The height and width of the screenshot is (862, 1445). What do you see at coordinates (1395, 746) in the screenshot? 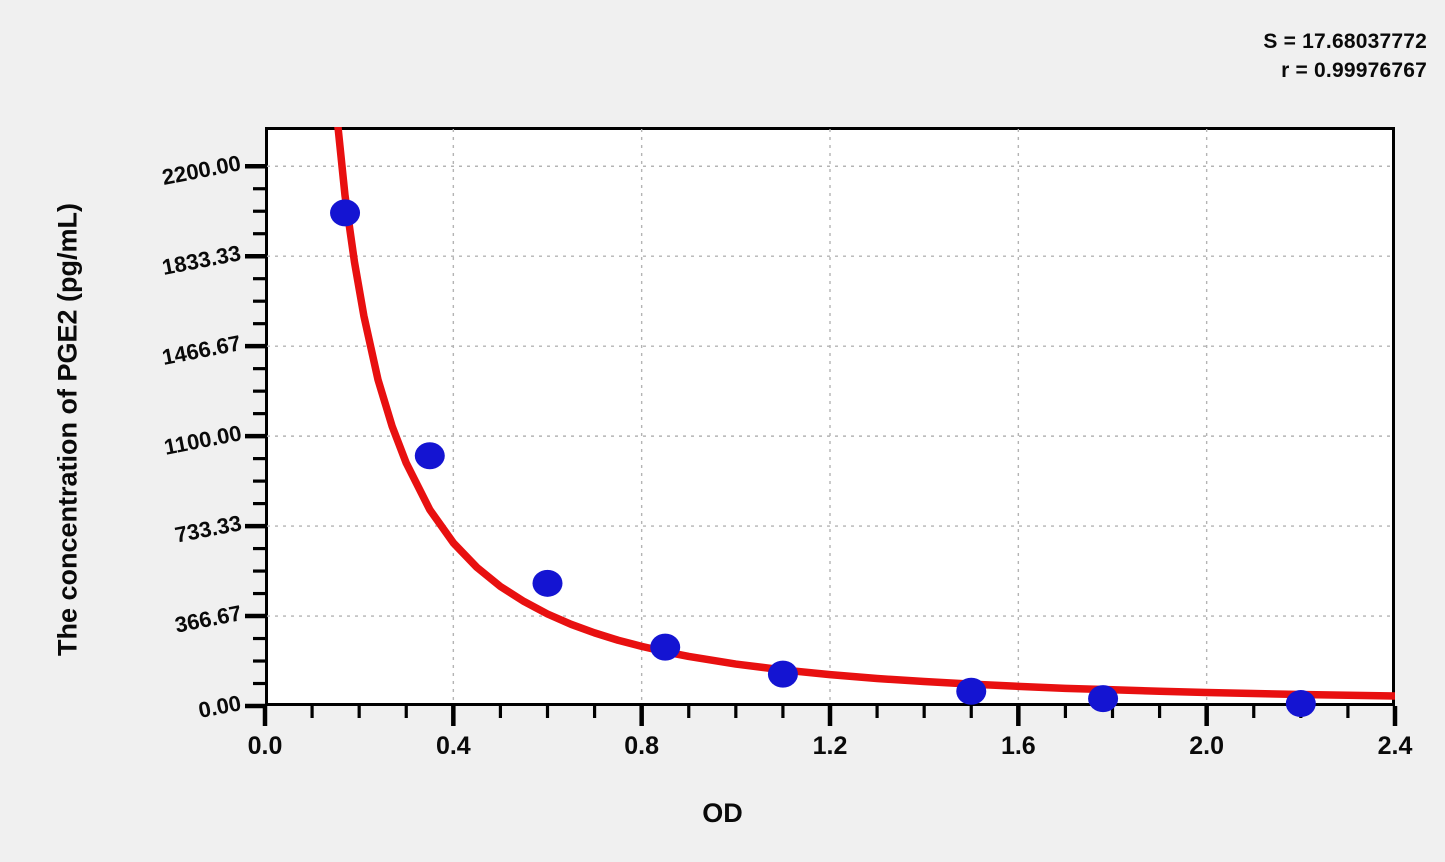
I see `x-tick-label: 2.4` at bounding box center [1395, 746].